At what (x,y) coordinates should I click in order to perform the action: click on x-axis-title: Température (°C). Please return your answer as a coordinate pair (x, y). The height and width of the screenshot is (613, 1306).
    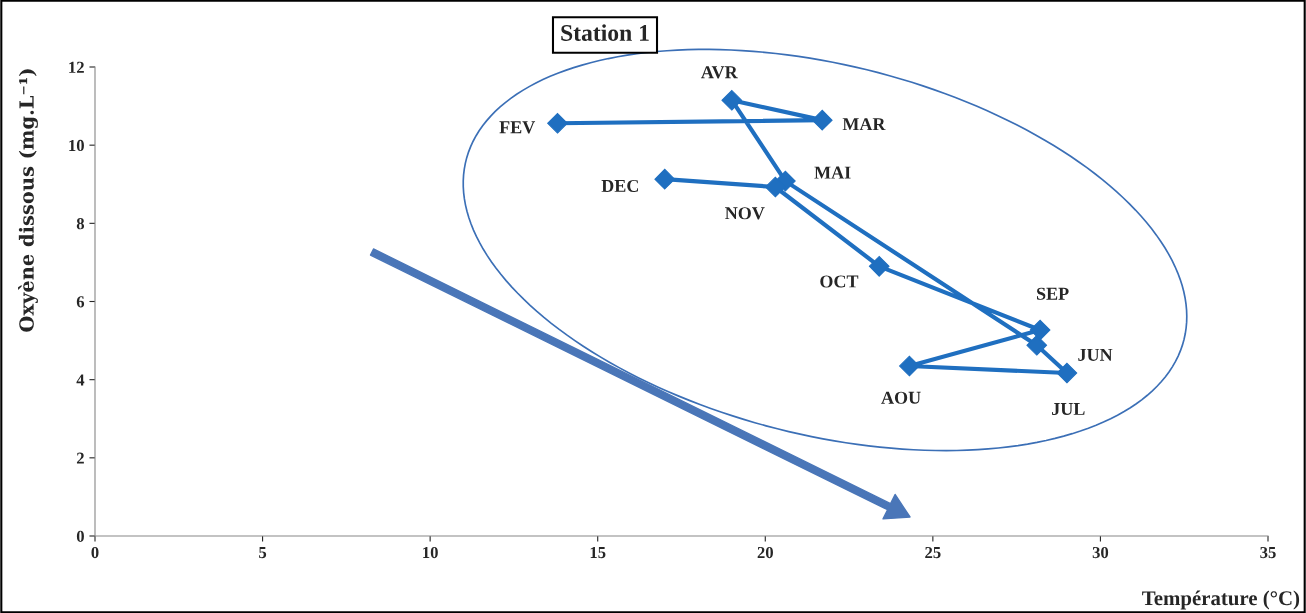
    Looking at the image, I should click on (1221, 600).